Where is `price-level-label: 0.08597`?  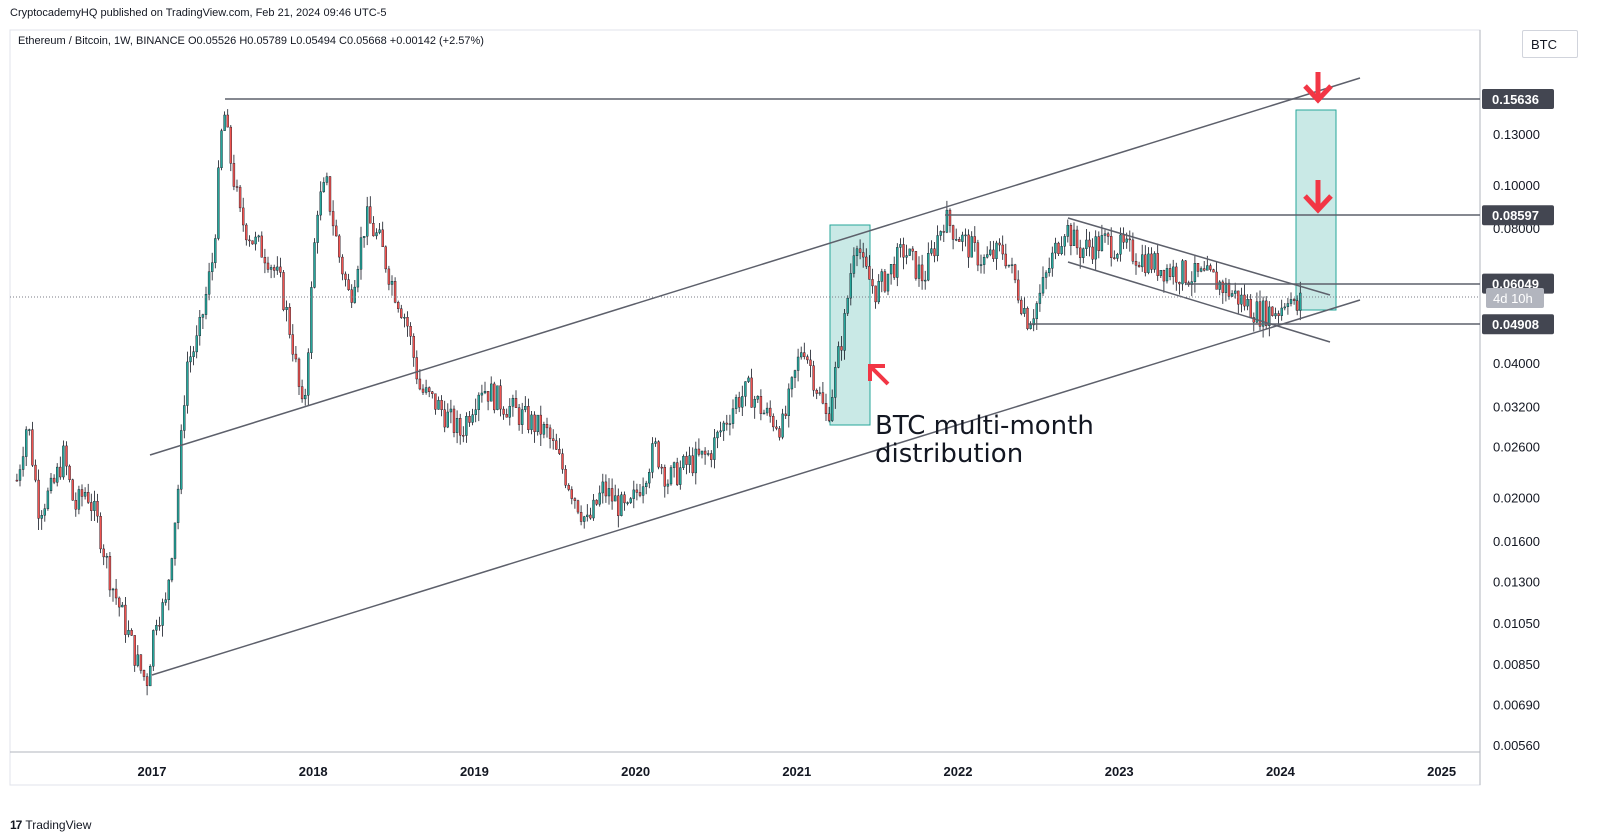
price-level-label: 0.08597 is located at coordinates (1515, 215).